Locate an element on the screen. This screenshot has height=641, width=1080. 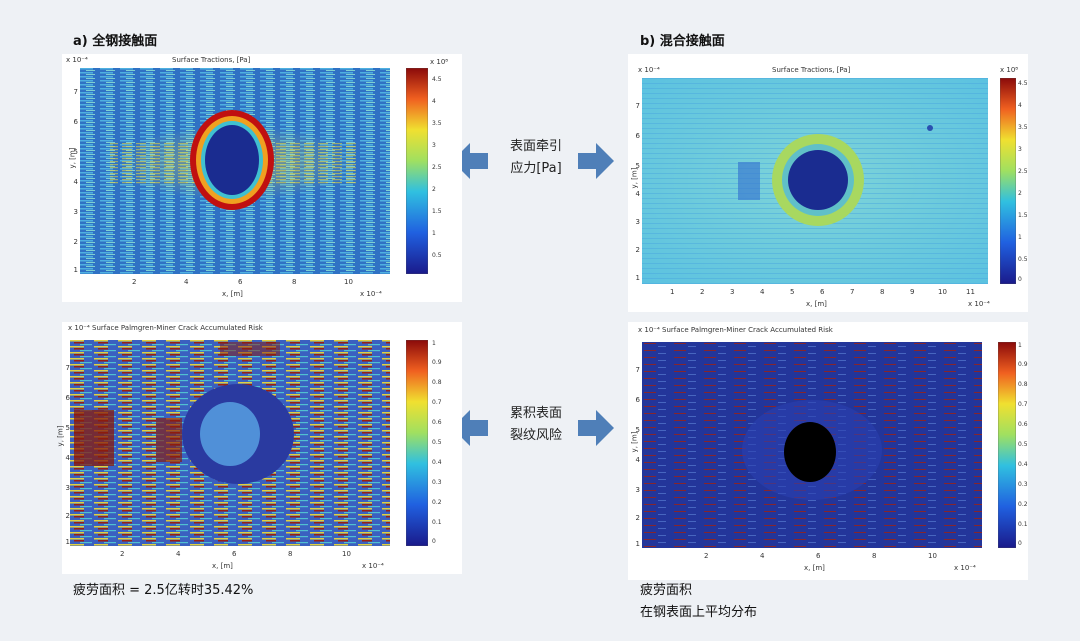
arrow-right-bottom-icon is located at coordinates (596, 428).